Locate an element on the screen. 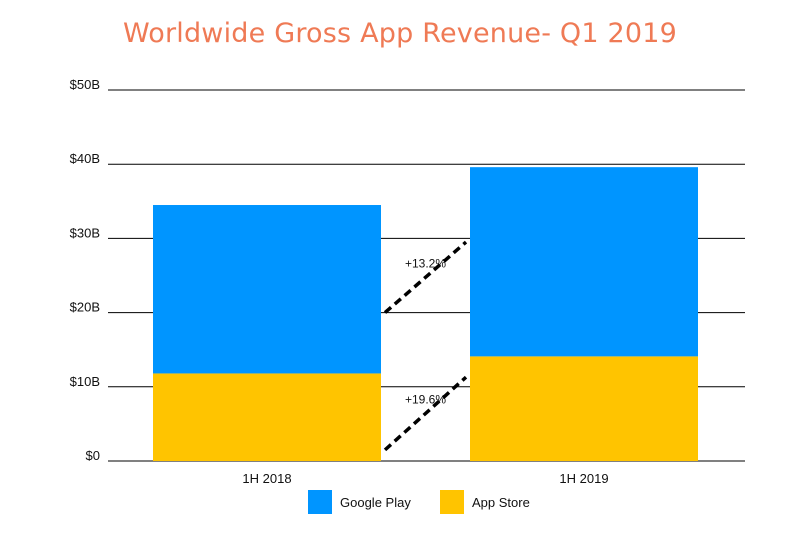  legend: Google Play App Store is located at coordinates (400, 503).